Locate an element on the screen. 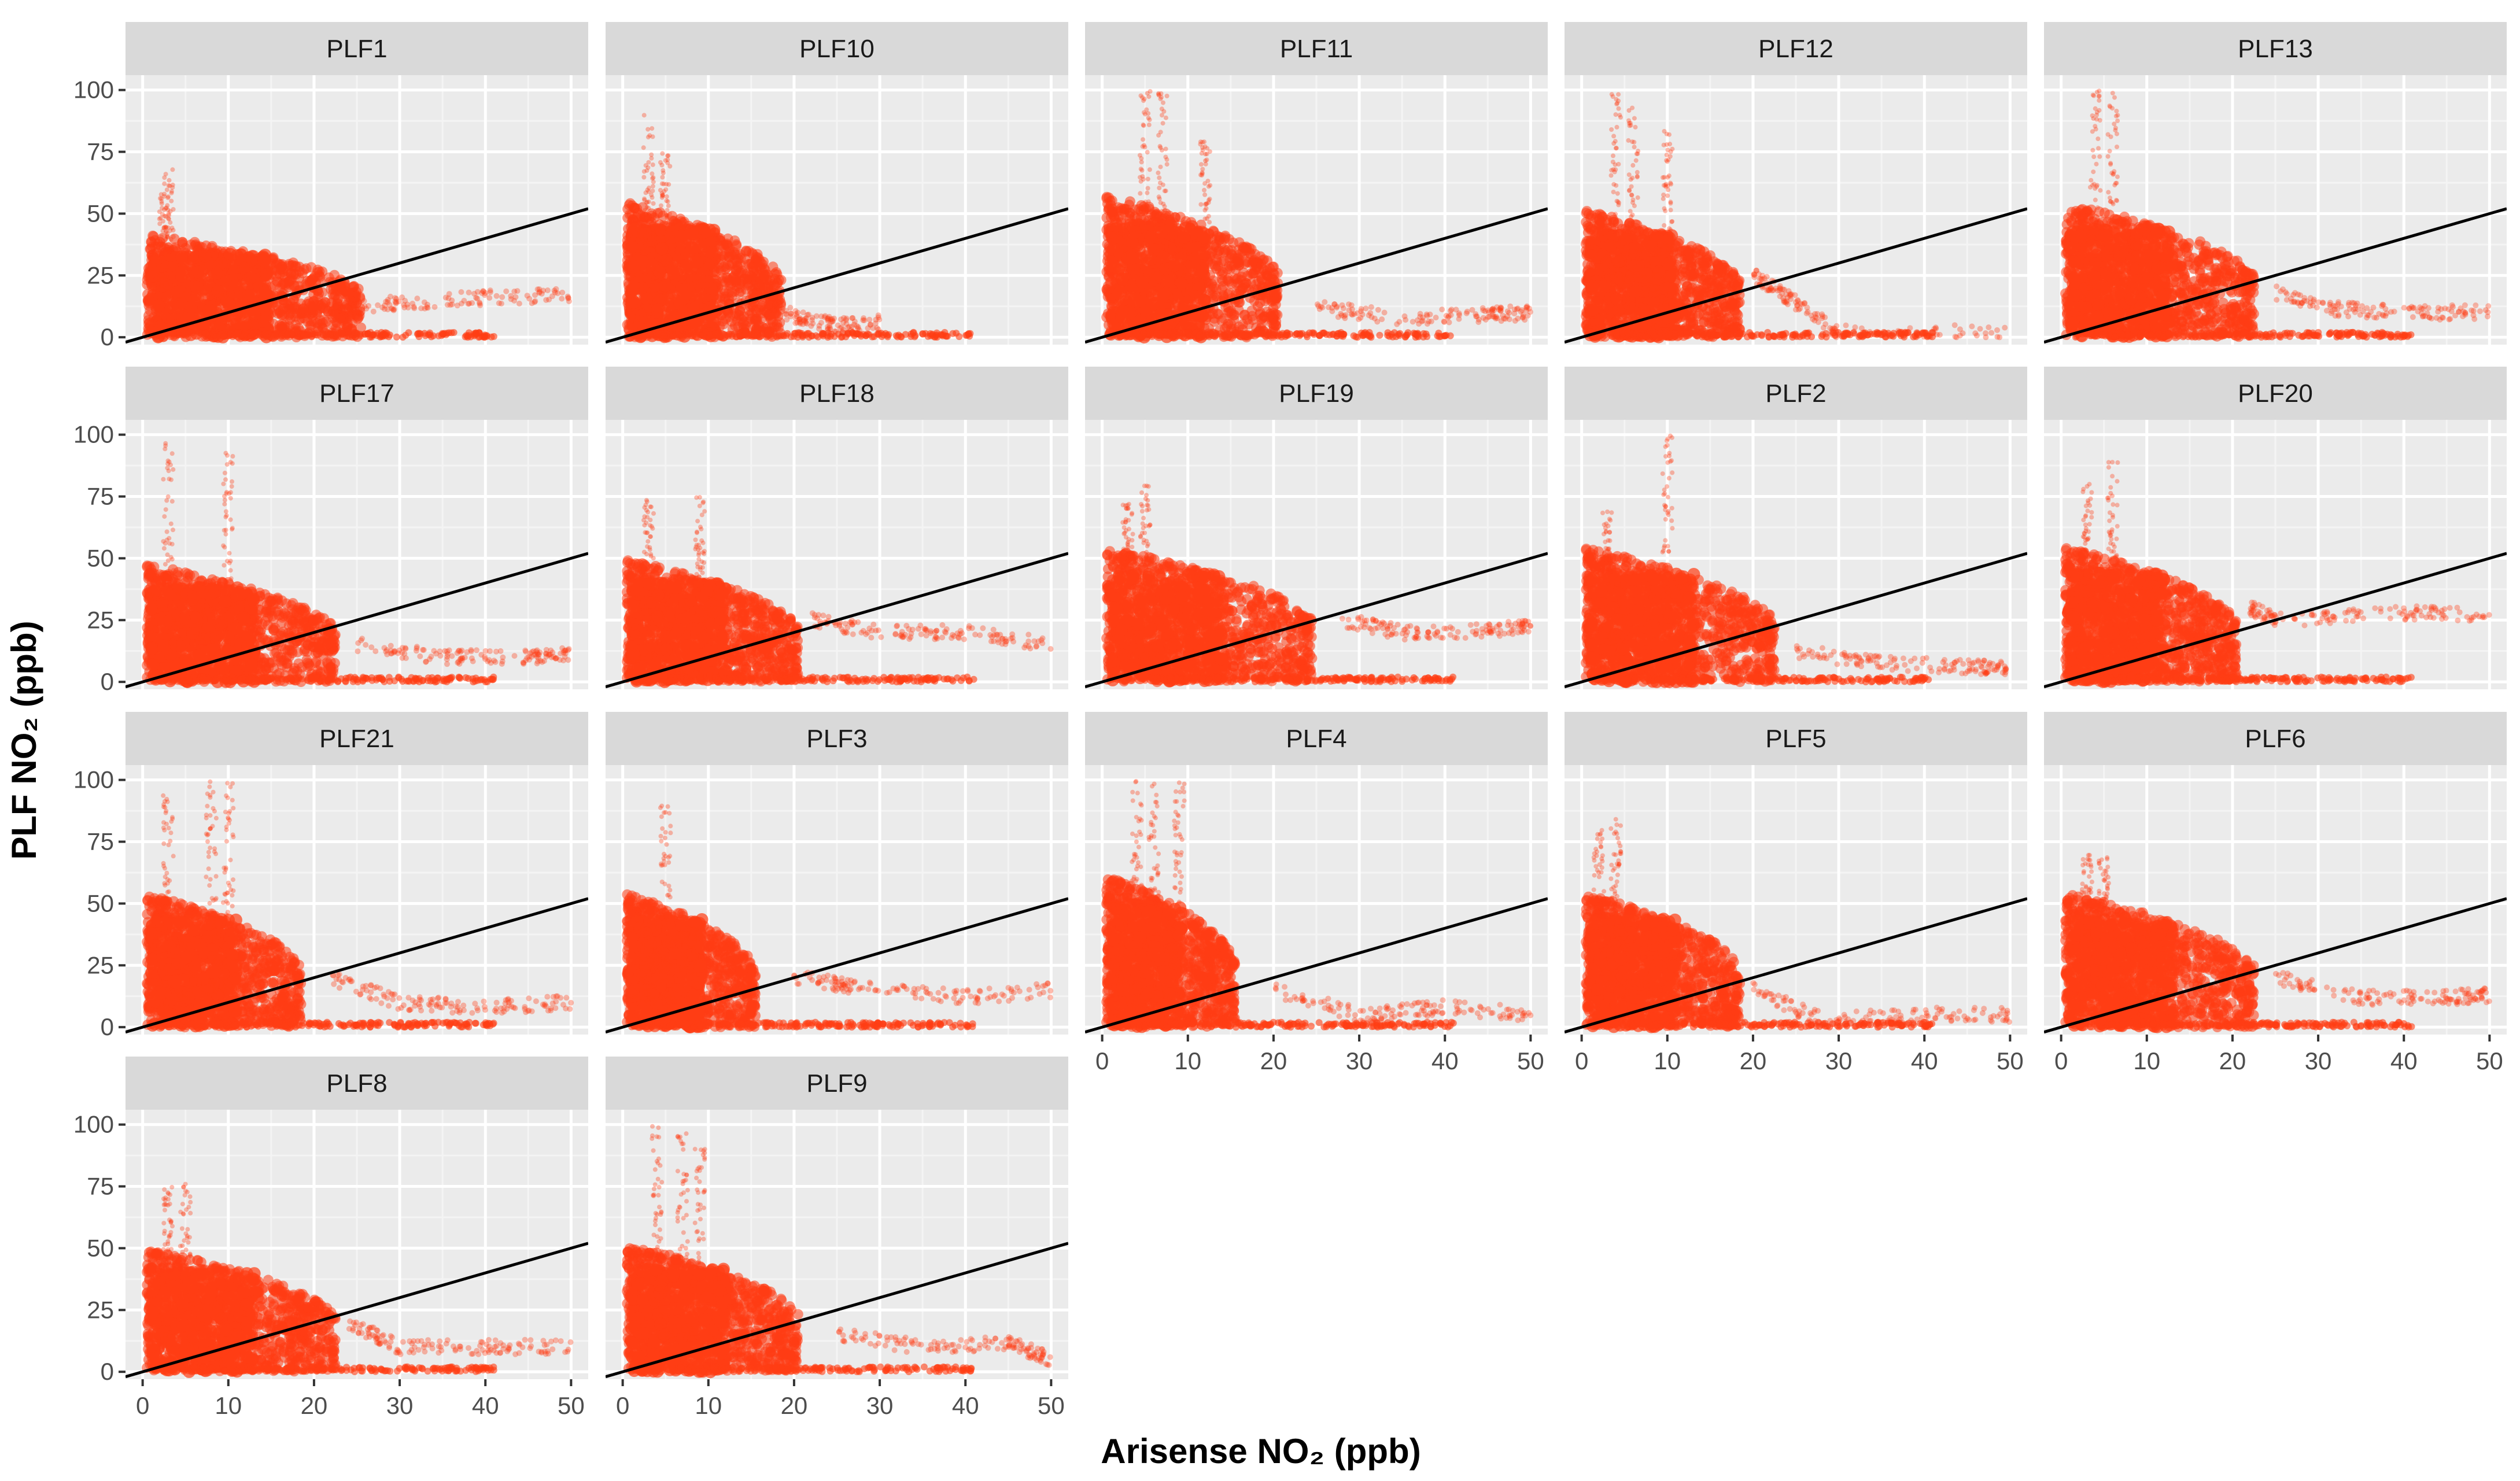 This screenshot has width=2520, height=1481. facet-strip is located at coordinates (357, 49).